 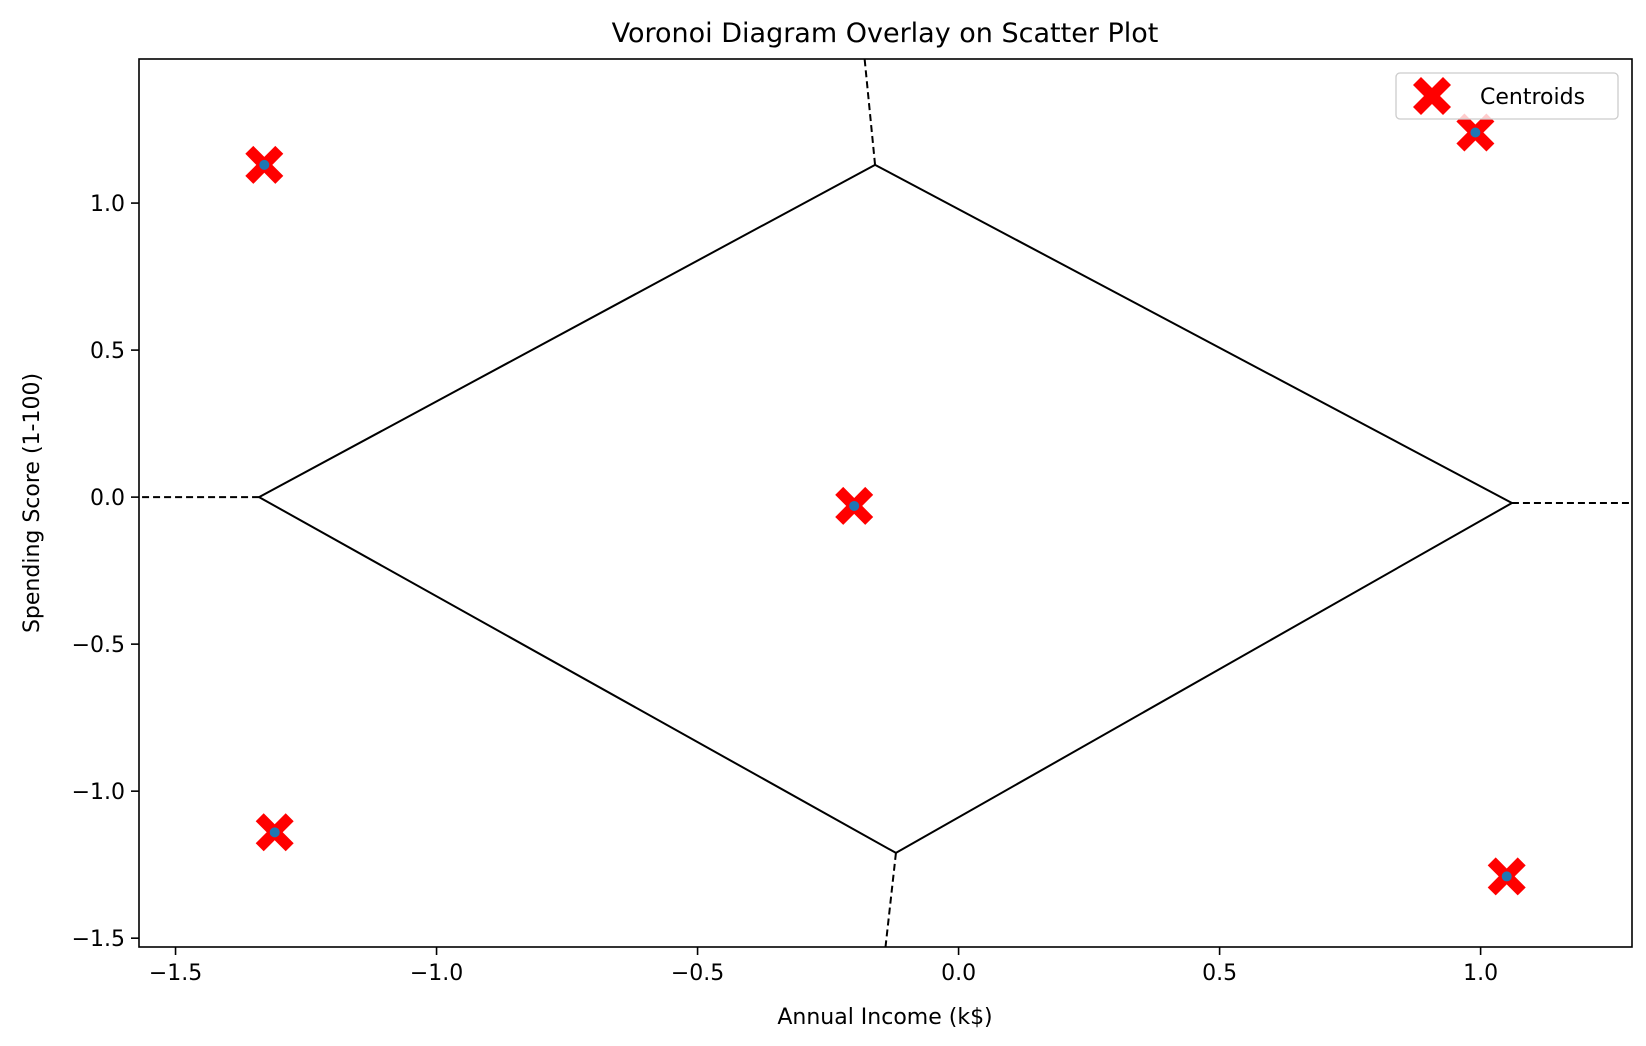 What do you see at coordinates (958, 973) in the screenshot?
I see `x-tick-label-3: 0.0` at bounding box center [958, 973].